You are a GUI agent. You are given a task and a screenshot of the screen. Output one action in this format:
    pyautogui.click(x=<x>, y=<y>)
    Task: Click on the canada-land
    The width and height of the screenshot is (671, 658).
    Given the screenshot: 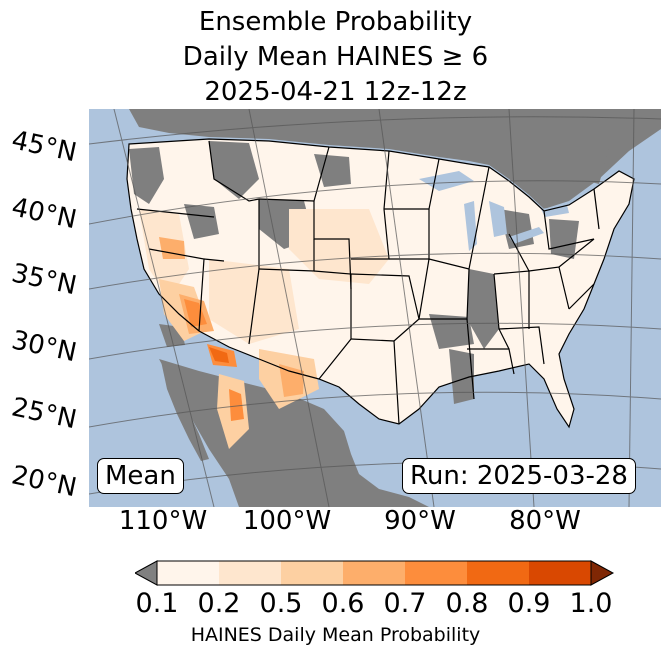 What is the action you would take?
    pyautogui.click(x=395, y=159)
    